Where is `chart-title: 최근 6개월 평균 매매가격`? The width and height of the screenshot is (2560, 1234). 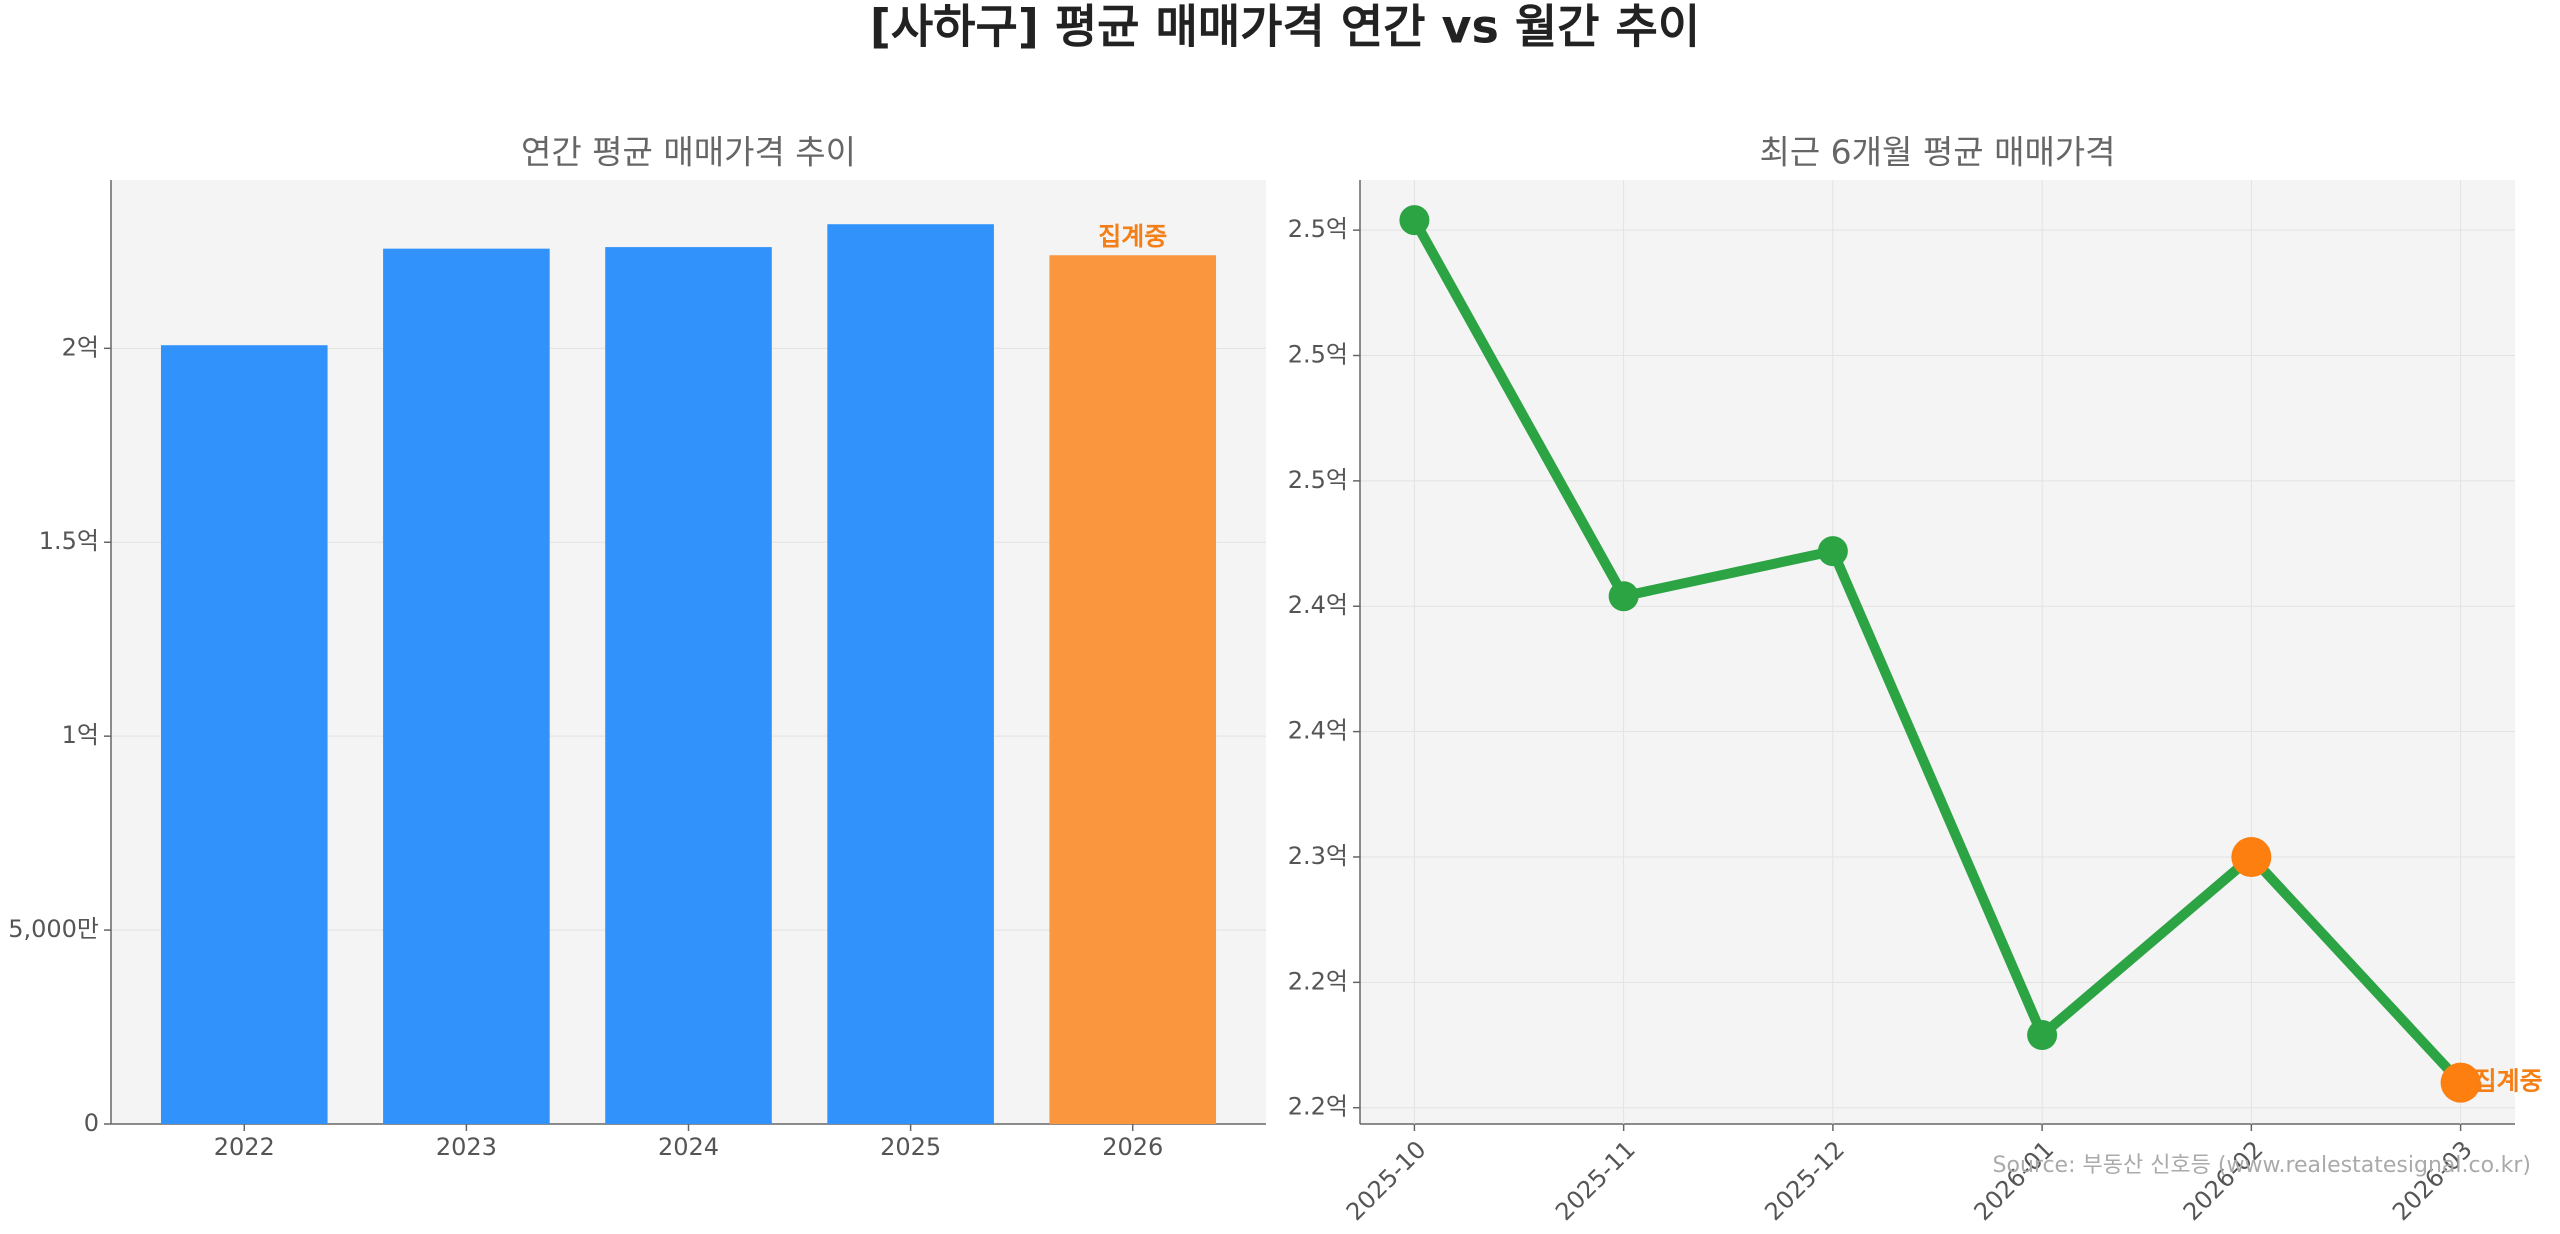
chart-title: 최근 6개월 평균 매매가격 is located at coordinates (1937, 152).